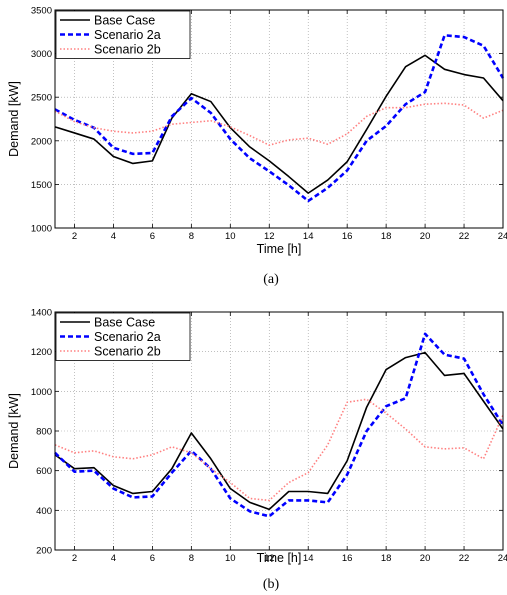 The height and width of the screenshot is (595, 507). I want to click on y-tick-label: 3500, so click(41, 11).